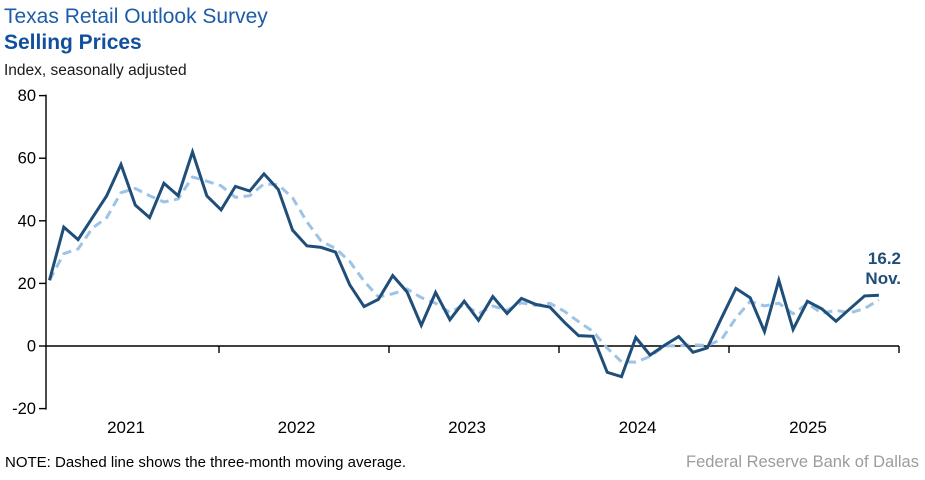  What do you see at coordinates (27, 96) in the screenshot?
I see `y-axis-tick-label: 80` at bounding box center [27, 96].